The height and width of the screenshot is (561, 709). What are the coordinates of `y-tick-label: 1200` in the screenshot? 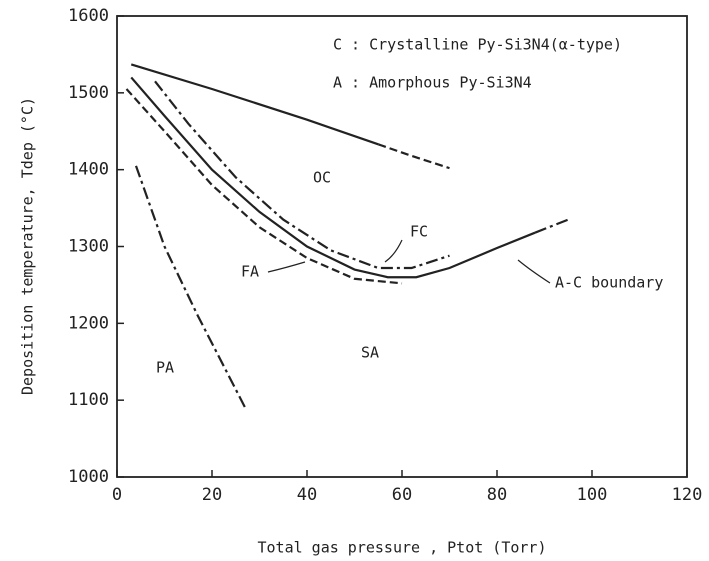 It's located at (88, 323).